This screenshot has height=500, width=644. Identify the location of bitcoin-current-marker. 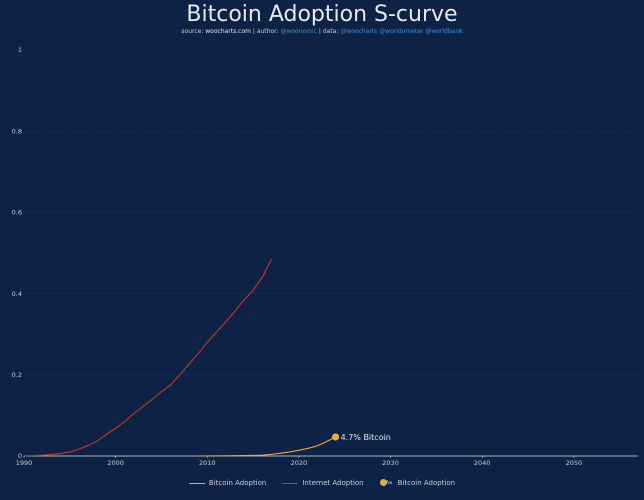
(335, 437).